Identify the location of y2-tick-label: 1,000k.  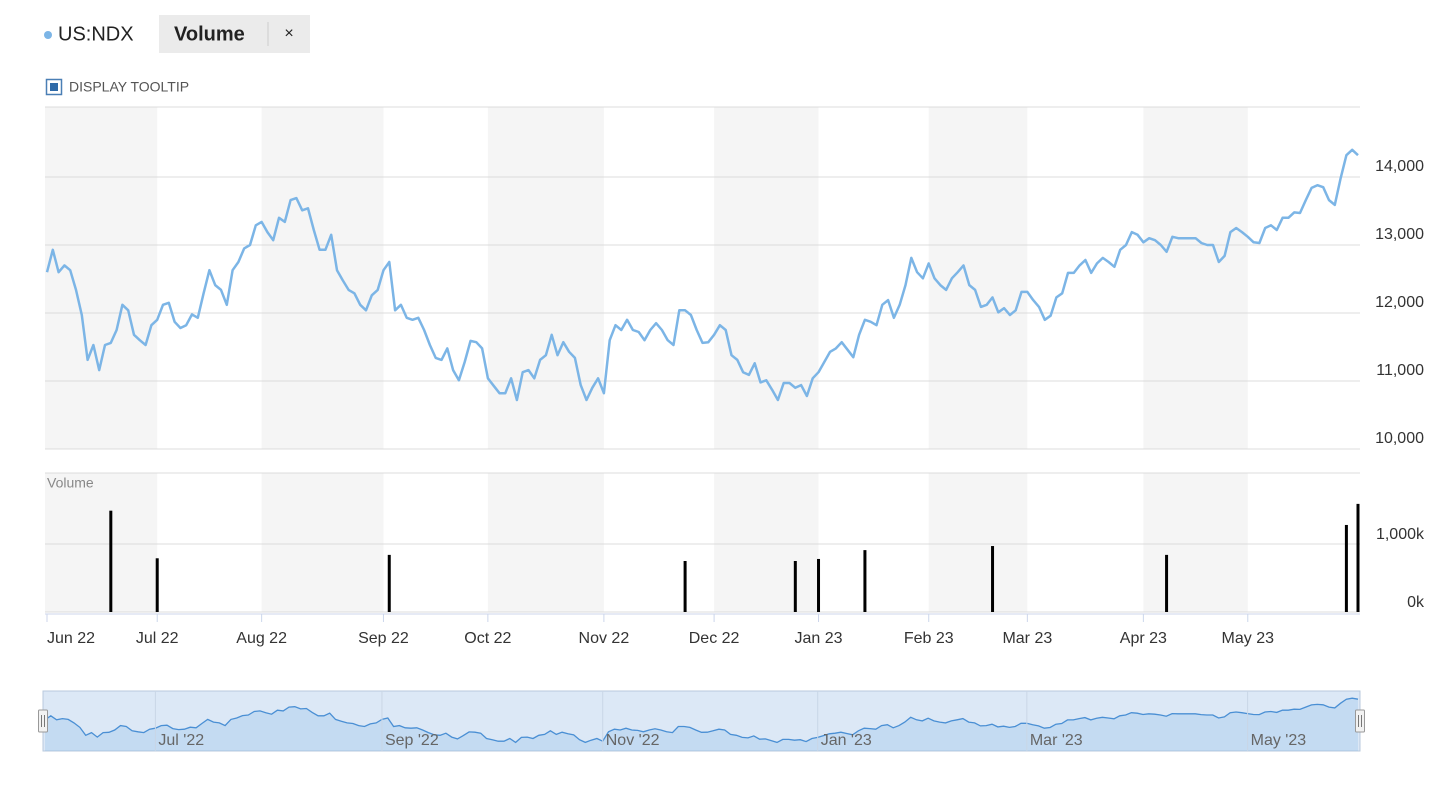
(1400, 534).